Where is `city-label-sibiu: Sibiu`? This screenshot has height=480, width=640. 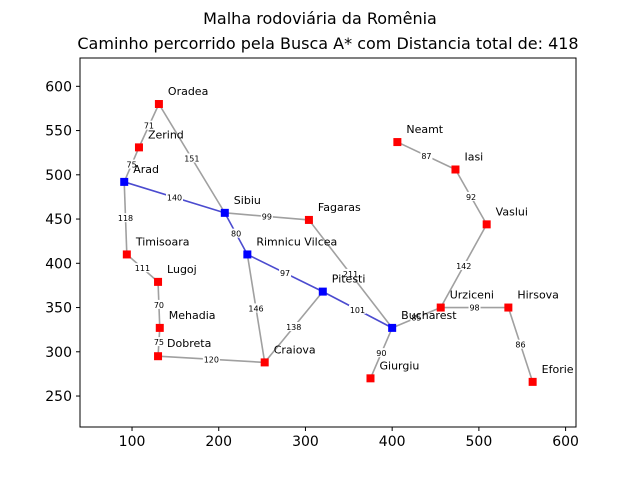
city-label-sibiu: Sibiu is located at coordinates (247, 200).